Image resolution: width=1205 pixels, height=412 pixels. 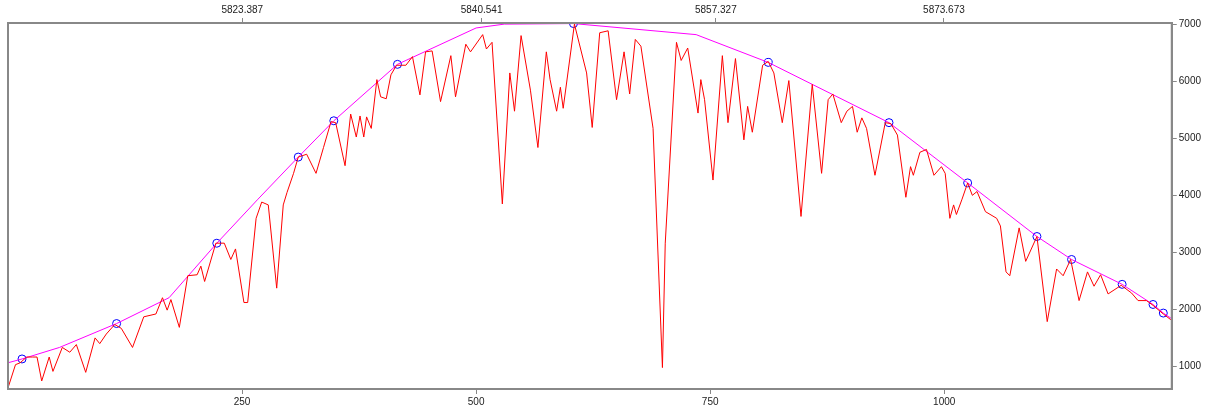 What do you see at coordinates (1190, 251) in the screenshot?
I see `y-tick-label: 3000` at bounding box center [1190, 251].